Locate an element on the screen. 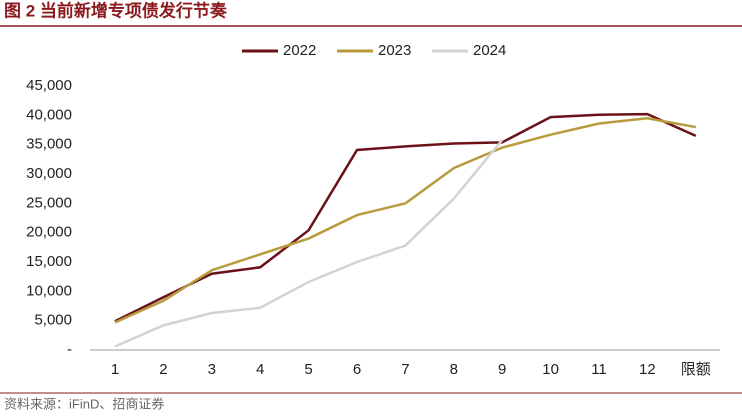 The height and width of the screenshot is (416, 742). x-tick-label: 9 is located at coordinates (502, 369).